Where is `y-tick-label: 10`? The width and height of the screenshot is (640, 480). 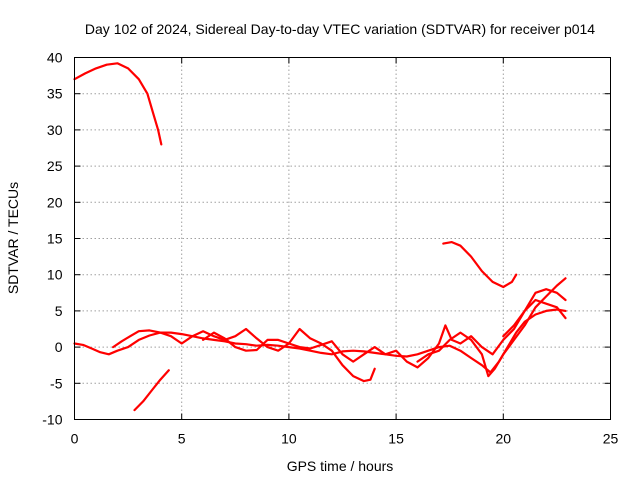 y-tick-label: 10 is located at coordinates (55, 275).